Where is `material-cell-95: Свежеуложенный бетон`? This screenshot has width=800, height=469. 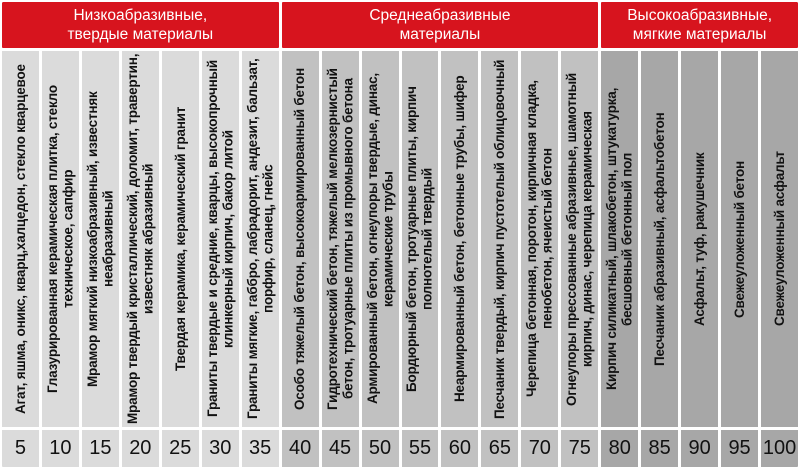
material-cell-95: Свежеуложенный бетон is located at coordinates (740, 239).